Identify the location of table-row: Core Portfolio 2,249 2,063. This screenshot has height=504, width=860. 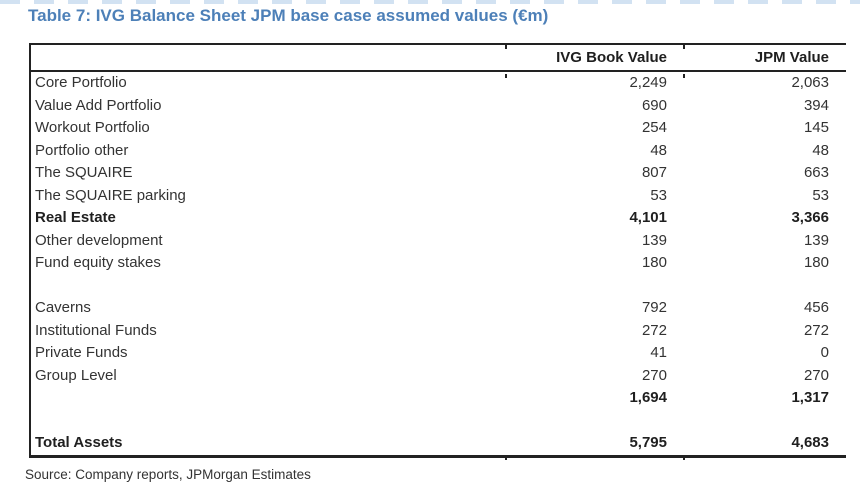
(438, 83).